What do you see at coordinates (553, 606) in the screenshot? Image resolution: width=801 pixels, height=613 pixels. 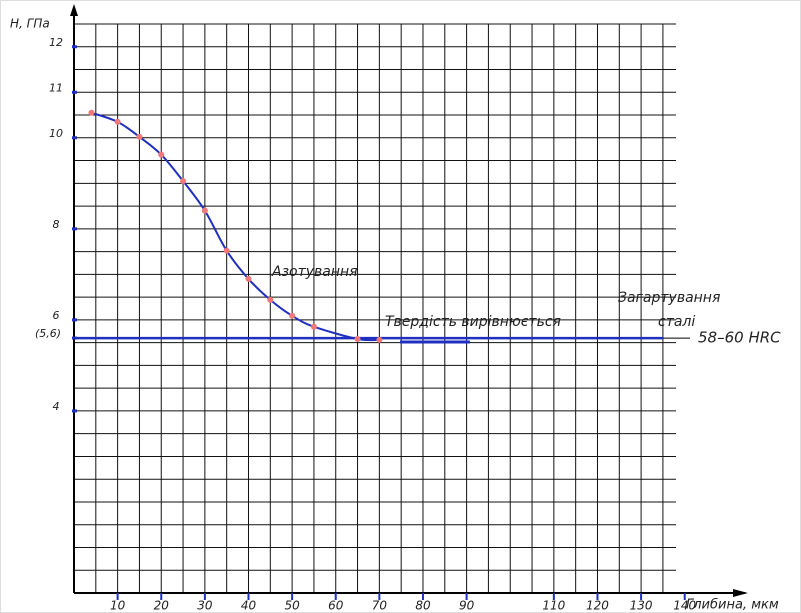 I see `x-tick-label: 110` at bounding box center [553, 606].